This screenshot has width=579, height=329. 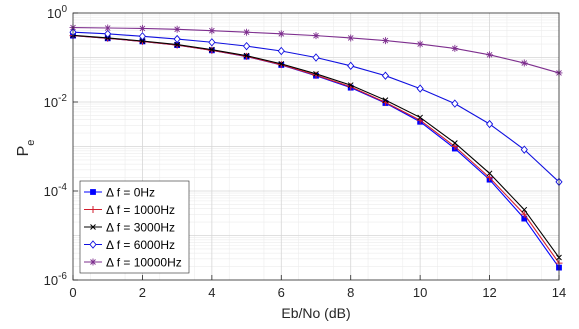 I want to click on x-tick-label: 12, so click(x=489, y=292).